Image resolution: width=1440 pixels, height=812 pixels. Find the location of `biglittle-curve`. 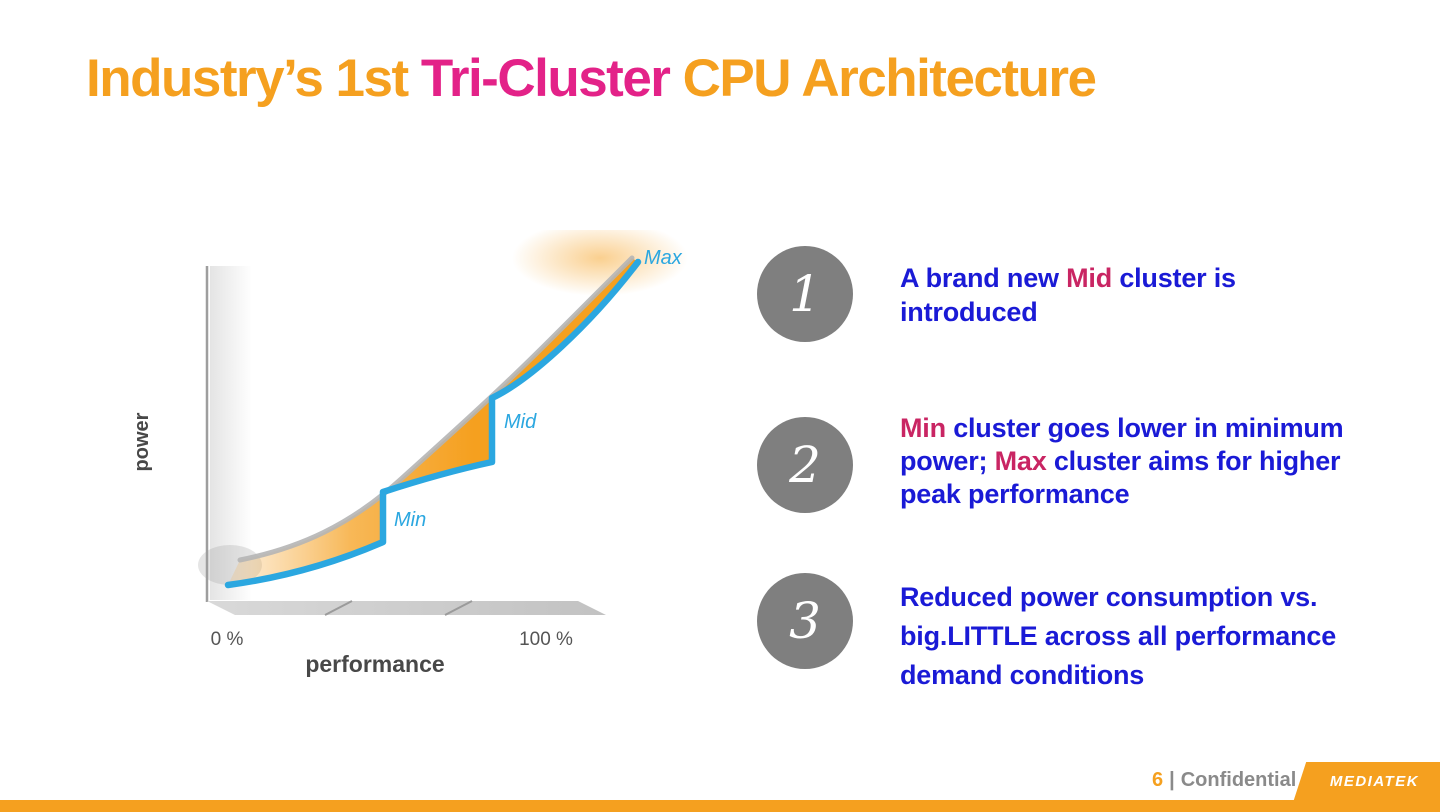

biglittle-curve is located at coordinates (436, 409).